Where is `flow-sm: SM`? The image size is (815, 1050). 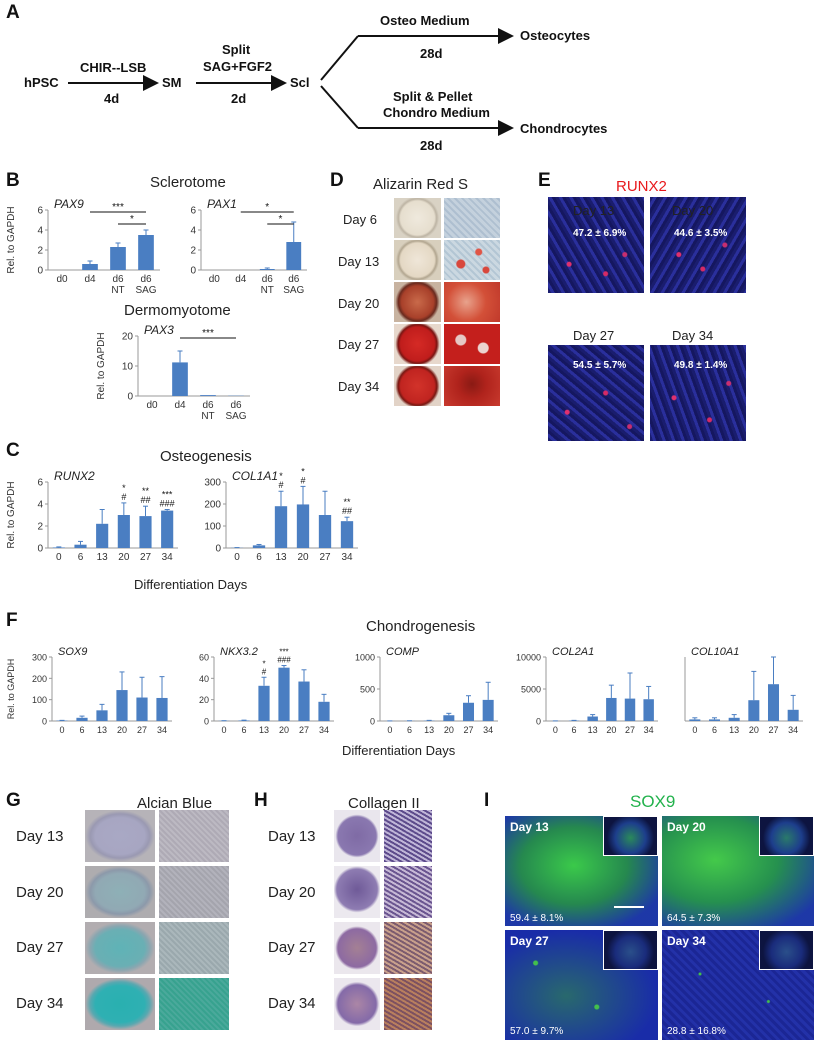 flow-sm: SM is located at coordinates (172, 82).